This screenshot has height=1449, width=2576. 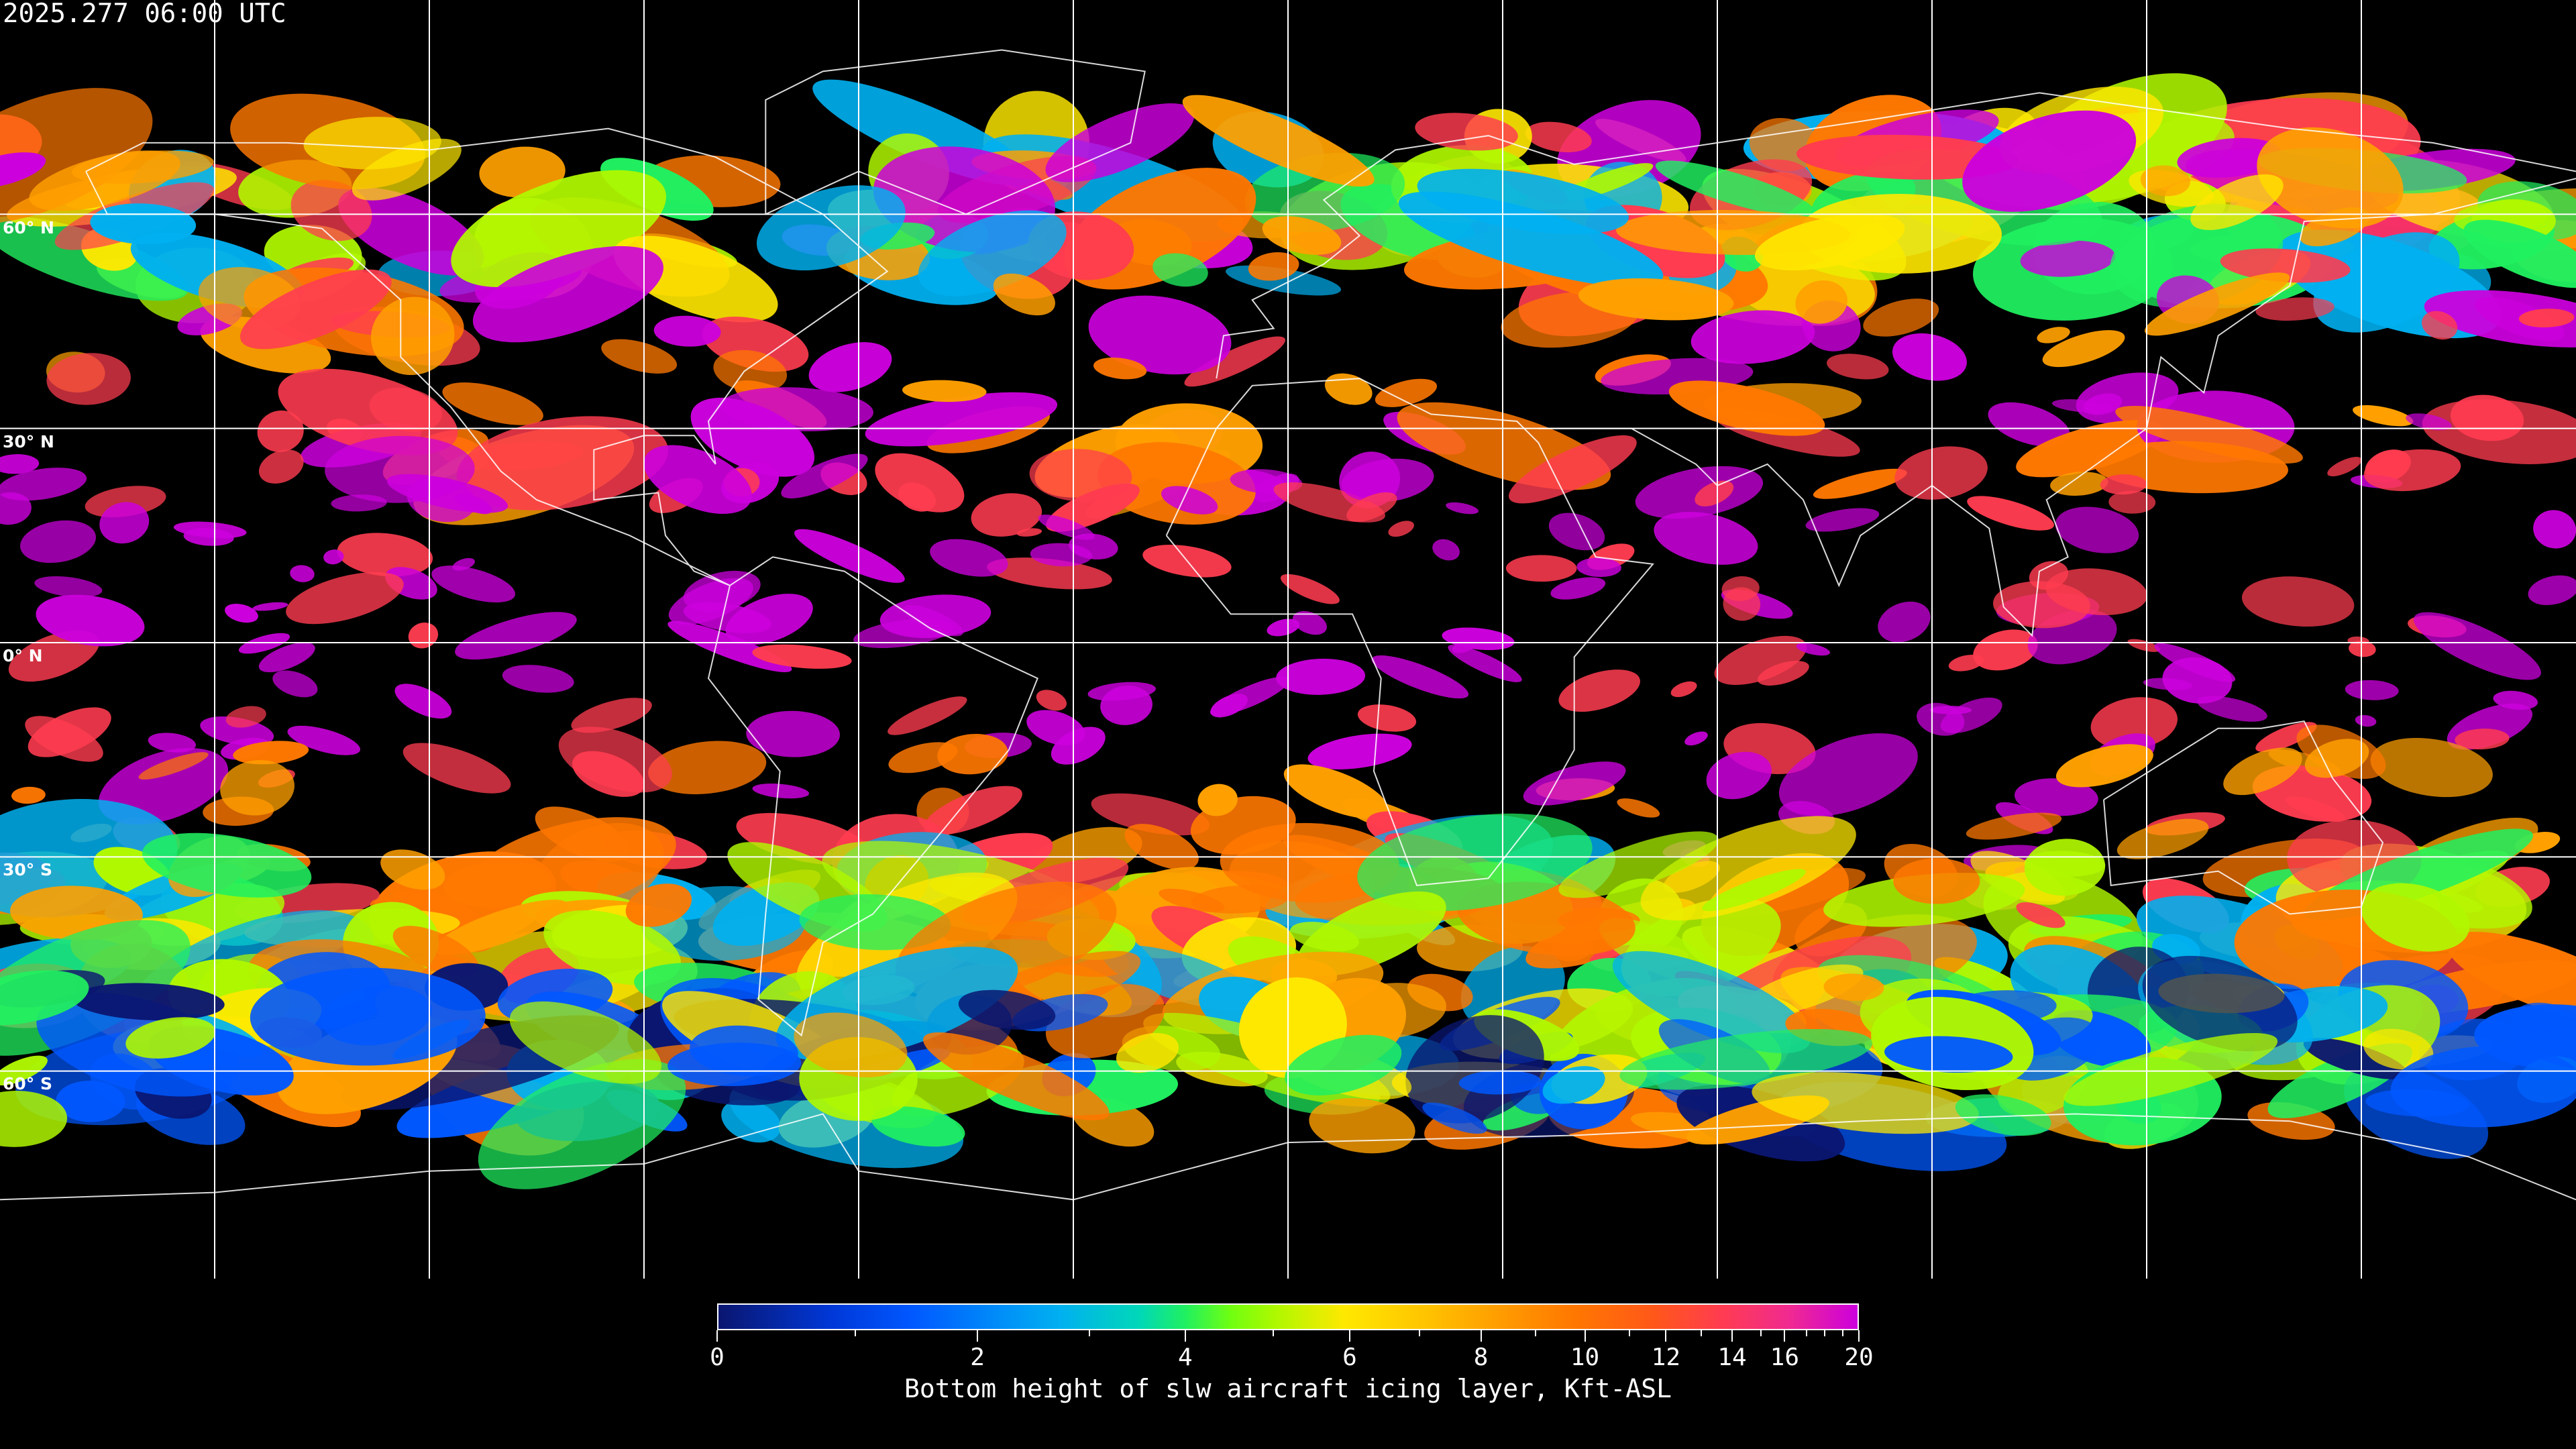 I want to click on lat-label-60n: 60° N, so click(x=28, y=227).